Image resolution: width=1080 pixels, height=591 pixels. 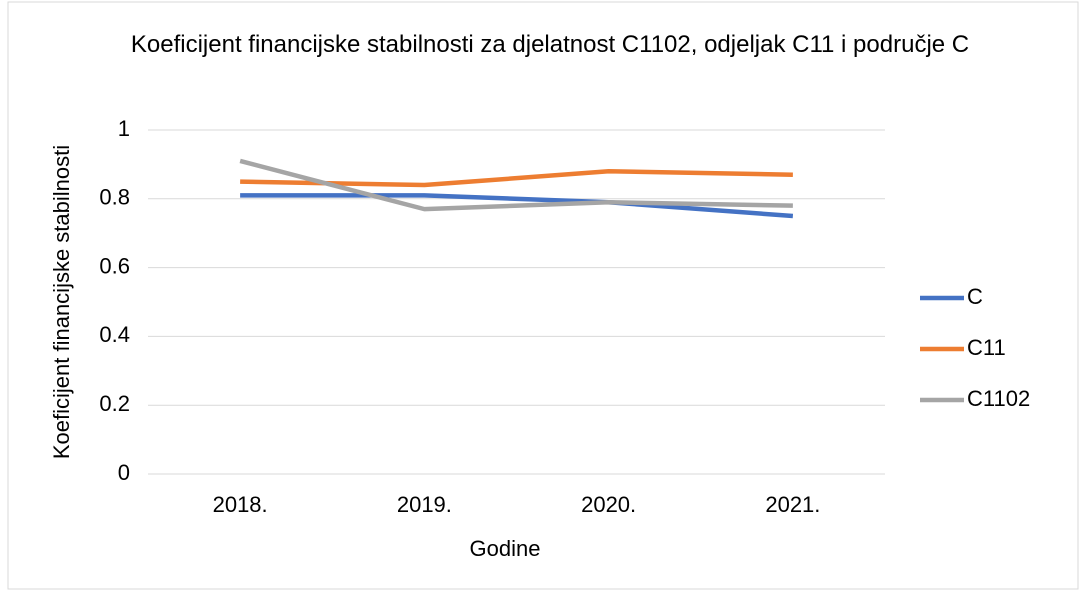 What do you see at coordinates (114, 197) in the screenshot?
I see `y-tick-label: 0.8` at bounding box center [114, 197].